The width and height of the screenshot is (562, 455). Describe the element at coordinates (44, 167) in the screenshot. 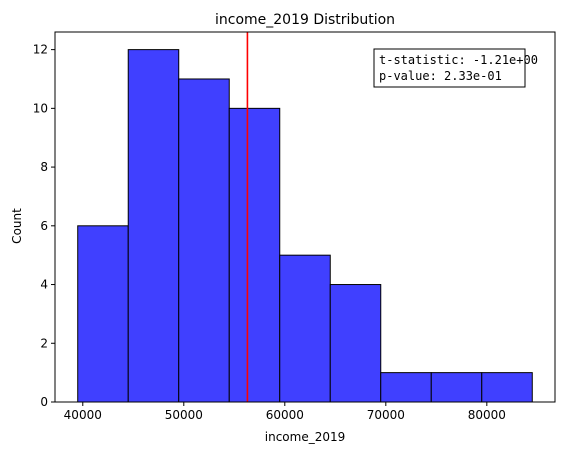

I see `y-tick-label: 8` at that location.